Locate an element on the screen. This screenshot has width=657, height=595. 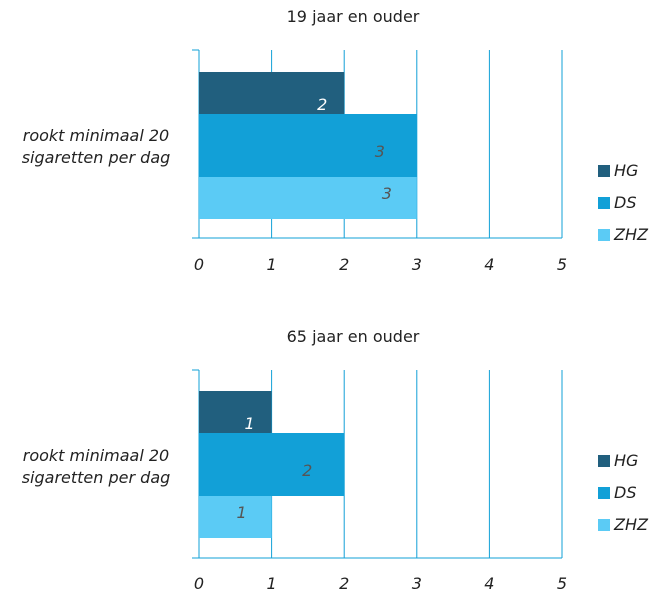
data-label-ds: 3 is located at coordinates (380, 151).